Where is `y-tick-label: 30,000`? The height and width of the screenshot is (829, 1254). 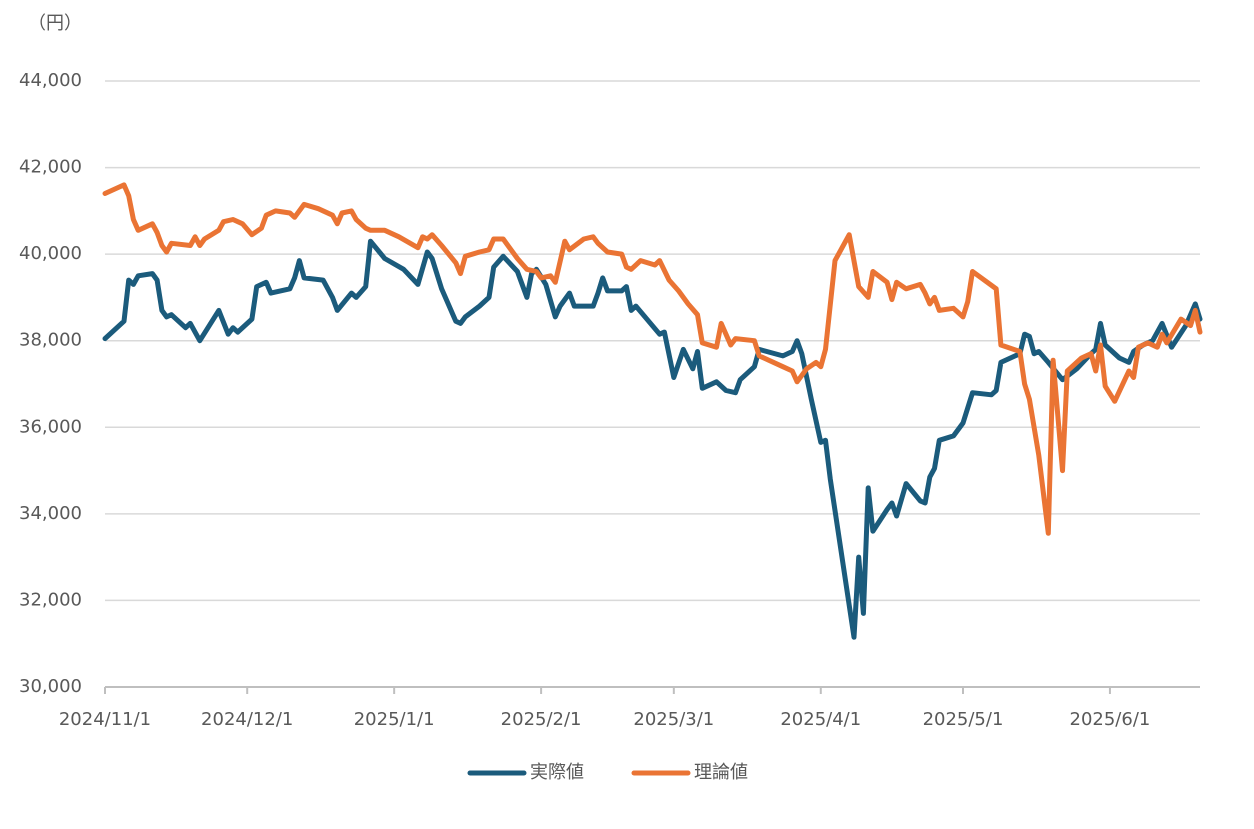 y-tick-label: 30,000 is located at coordinates (50, 686).